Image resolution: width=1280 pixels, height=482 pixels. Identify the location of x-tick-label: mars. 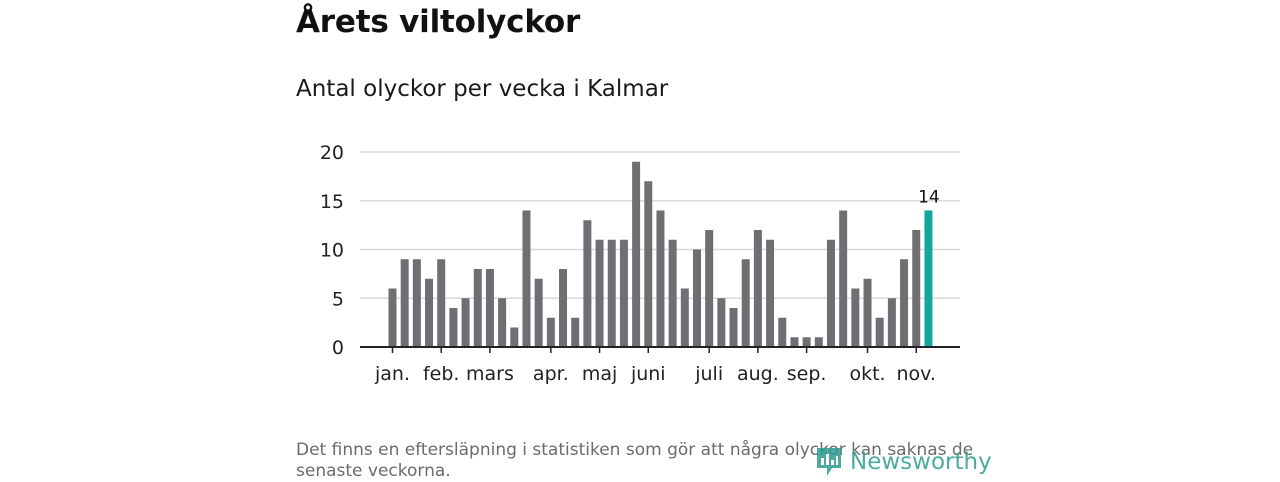
(490, 374).